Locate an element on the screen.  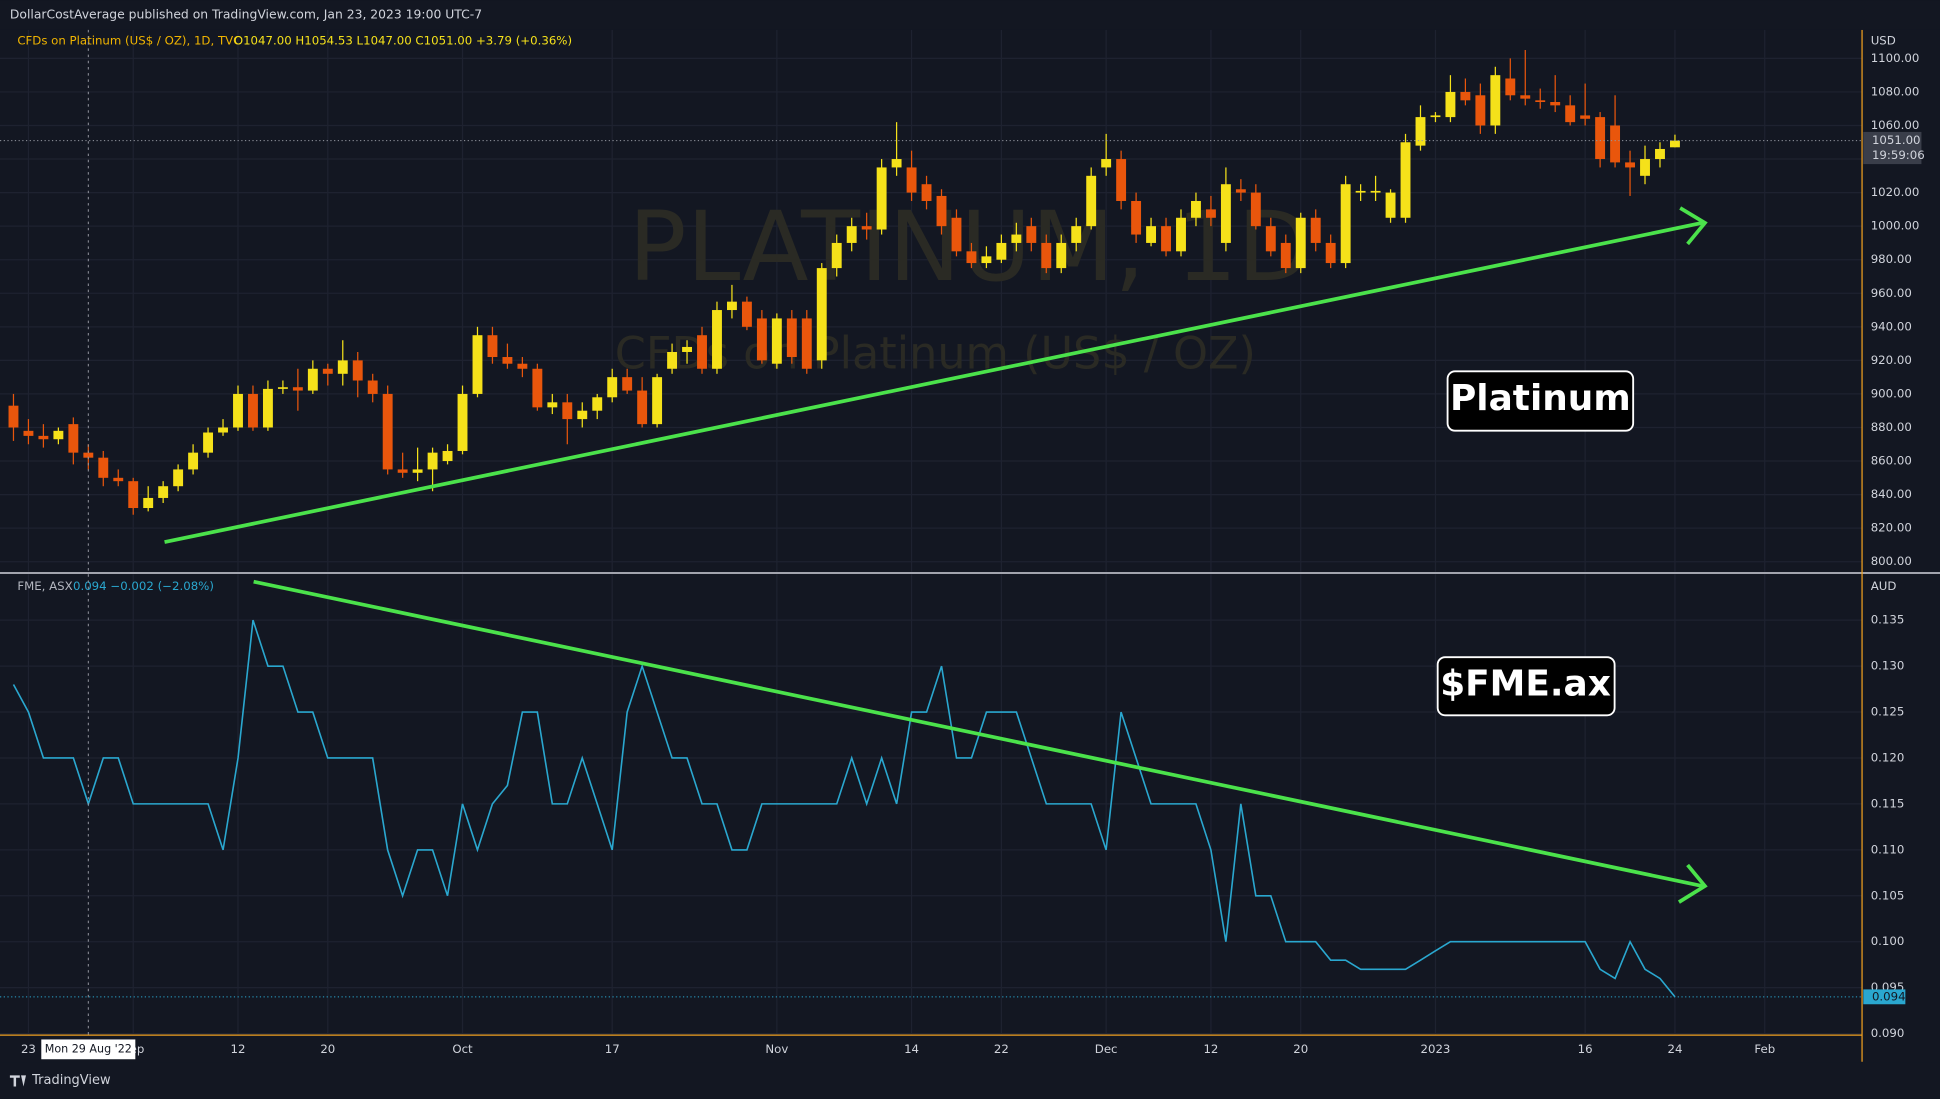
logo is located at coordinates (17, 1081).